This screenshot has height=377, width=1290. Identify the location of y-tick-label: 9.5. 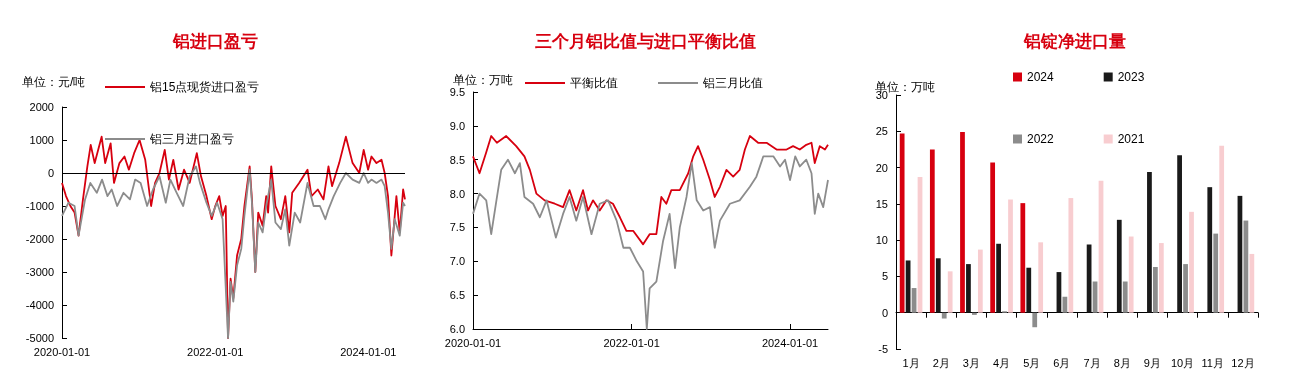
(457, 92).